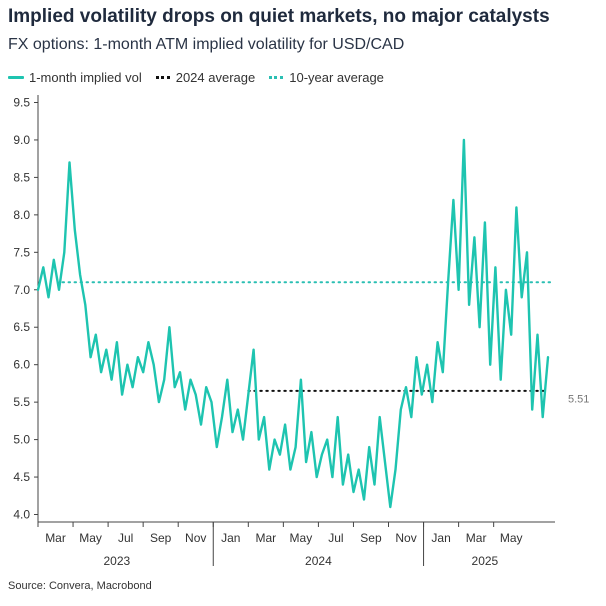 This screenshot has height=606, width=606. Describe the element at coordinates (21, 102) in the screenshot. I see `y-tick-label: 9.5` at that location.